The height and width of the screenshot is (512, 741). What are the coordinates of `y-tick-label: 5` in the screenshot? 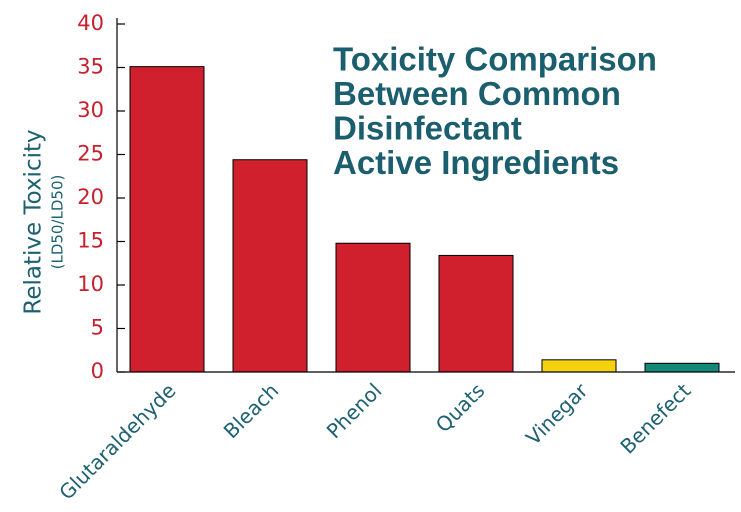 It's located at (97, 328).